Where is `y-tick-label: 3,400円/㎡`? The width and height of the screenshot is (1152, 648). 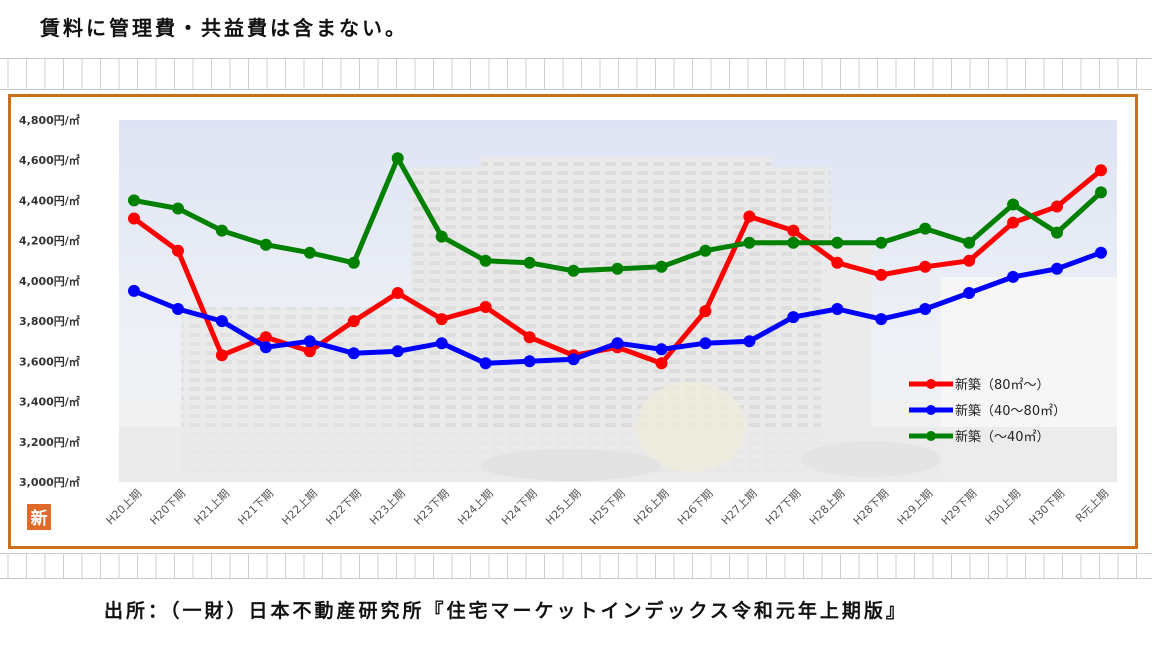 y-tick-label: 3,400円/㎡ is located at coordinates (49, 402).